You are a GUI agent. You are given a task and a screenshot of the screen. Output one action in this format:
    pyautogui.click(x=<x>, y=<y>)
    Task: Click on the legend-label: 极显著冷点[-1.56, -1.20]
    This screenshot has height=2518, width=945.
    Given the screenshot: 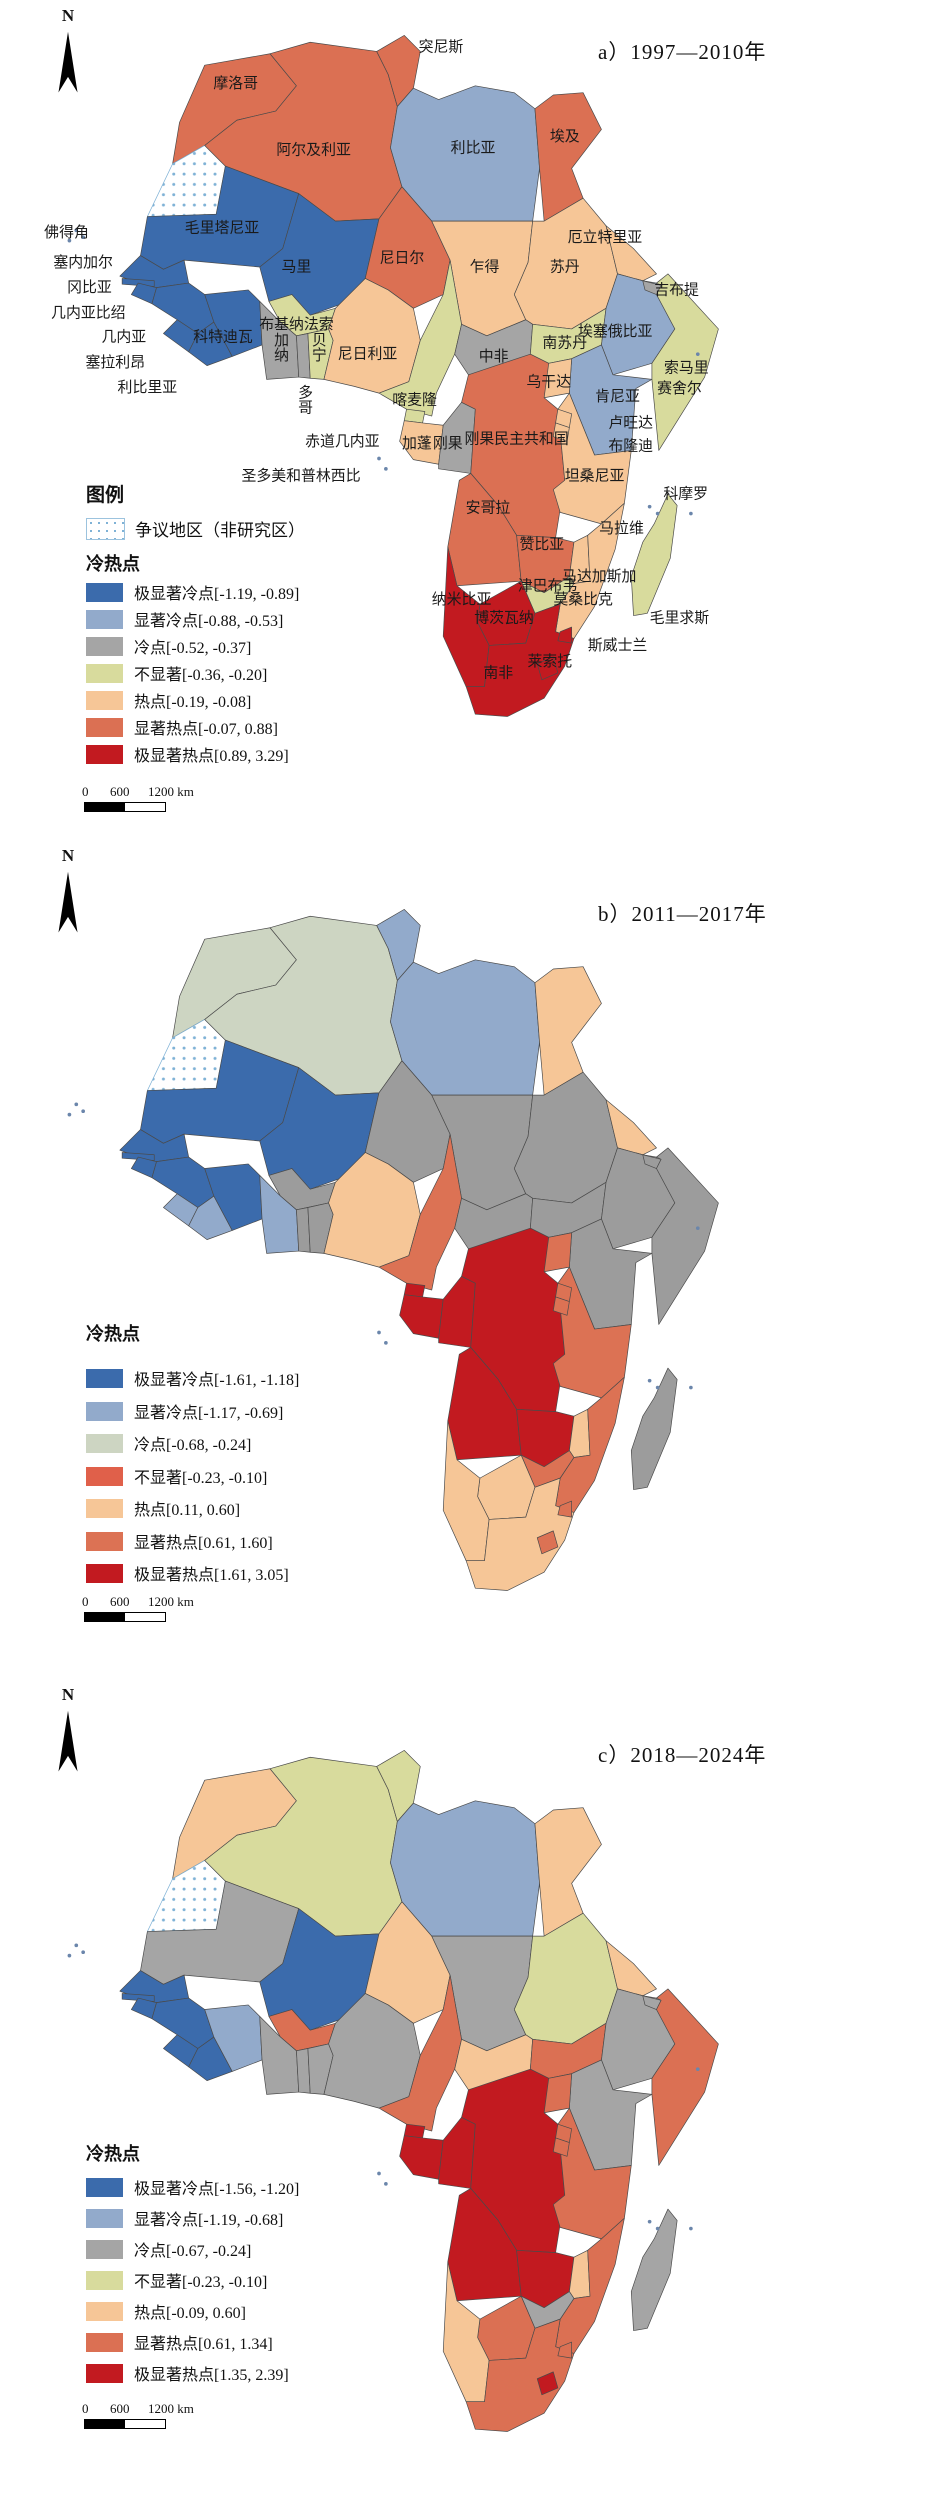 What is the action you would take?
    pyautogui.click(x=217, y=2189)
    